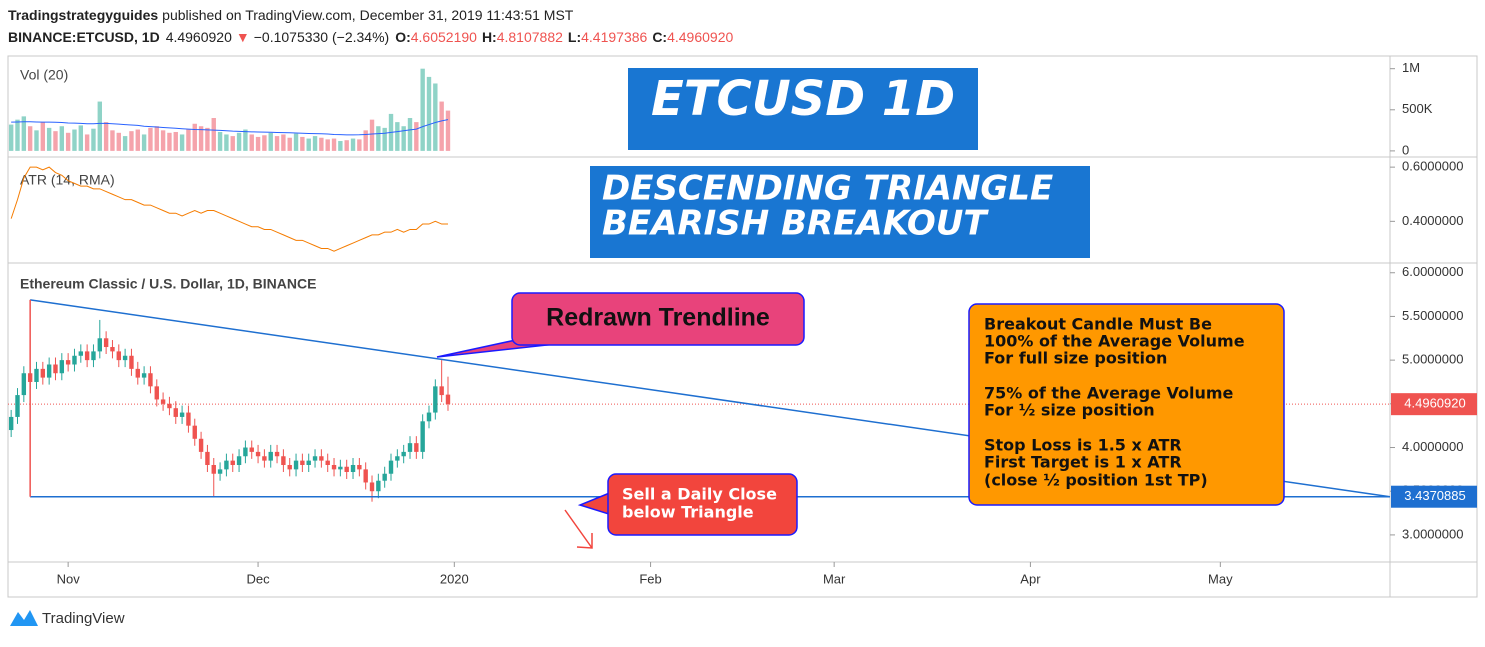 This screenshot has height=647, width=1485. Describe the element at coordinates (659, 37) in the screenshot. I see `close-label: C:` at that location.